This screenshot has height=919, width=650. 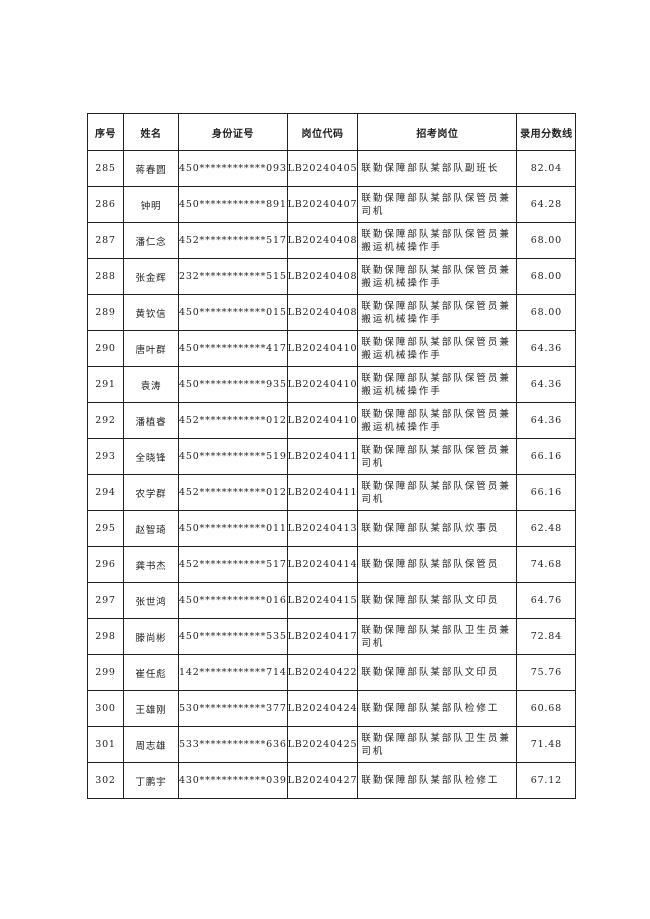 What do you see at coordinates (322, 132) in the screenshot?
I see `header-position-code: 岗位代码` at bounding box center [322, 132].